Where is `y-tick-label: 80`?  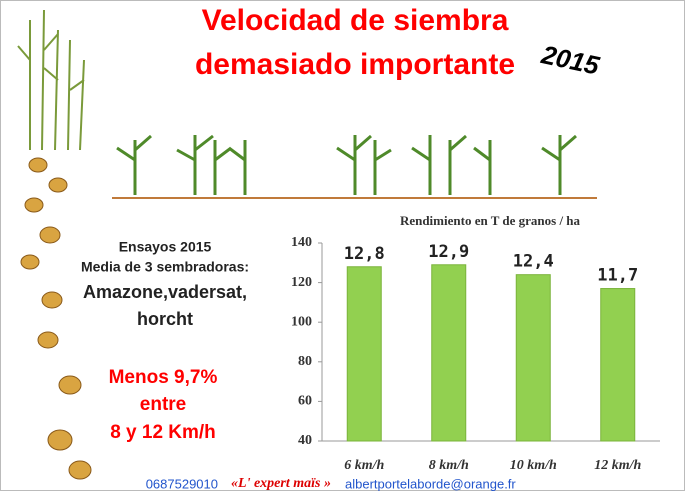
y-tick-label: 80 is located at coordinates (305, 361).